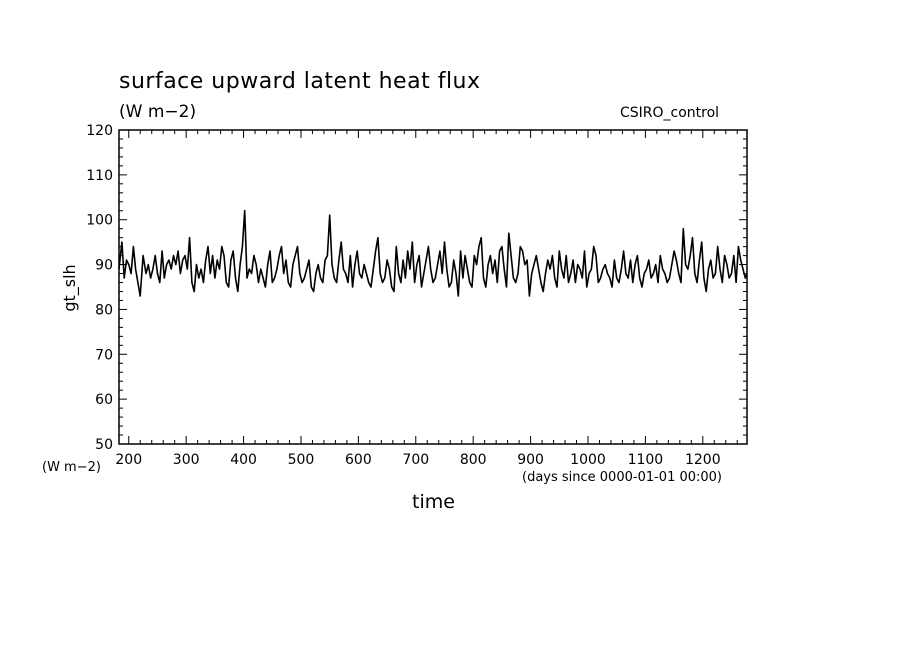 The width and height of the screenshot is (904, 654). I want to click on x-tick-label: 300, so click(186, 460).